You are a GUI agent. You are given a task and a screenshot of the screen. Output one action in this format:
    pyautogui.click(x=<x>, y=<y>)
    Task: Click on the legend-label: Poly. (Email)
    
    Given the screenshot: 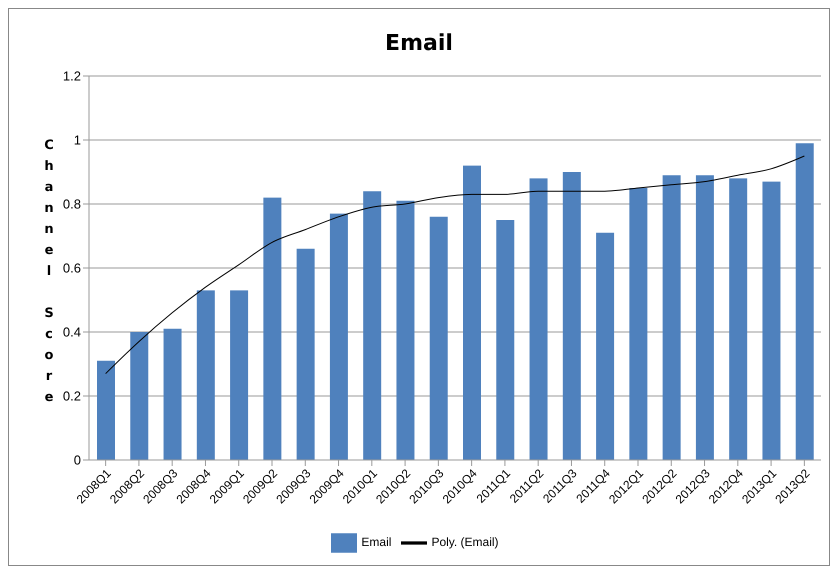 What is the action you would take?
    pyautogui.click(x=465, y=542)
    